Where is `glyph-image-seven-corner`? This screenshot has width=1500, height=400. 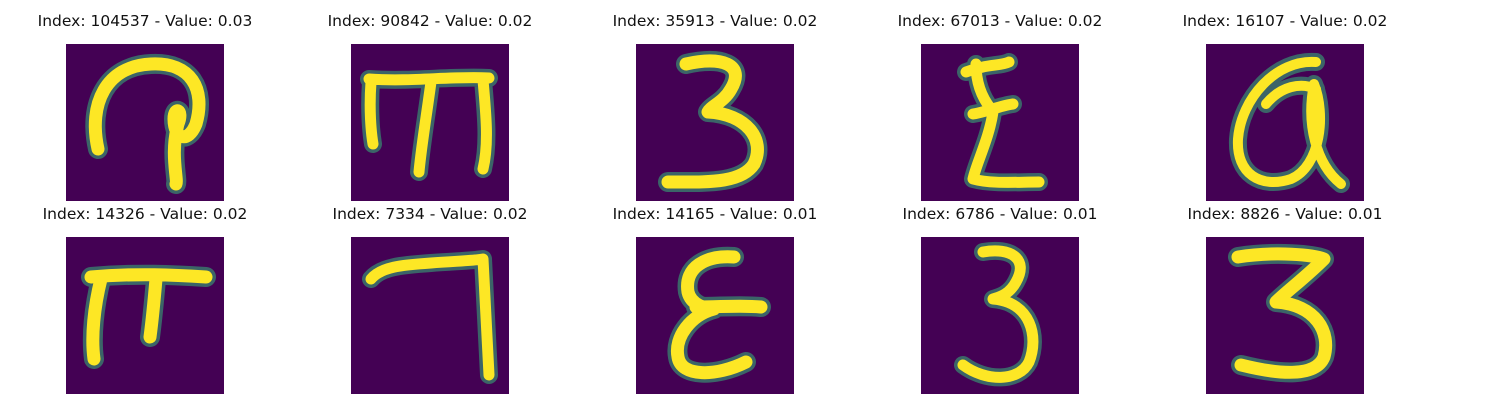 glyph-image-seven-corner is located at coordinates (430, 315).